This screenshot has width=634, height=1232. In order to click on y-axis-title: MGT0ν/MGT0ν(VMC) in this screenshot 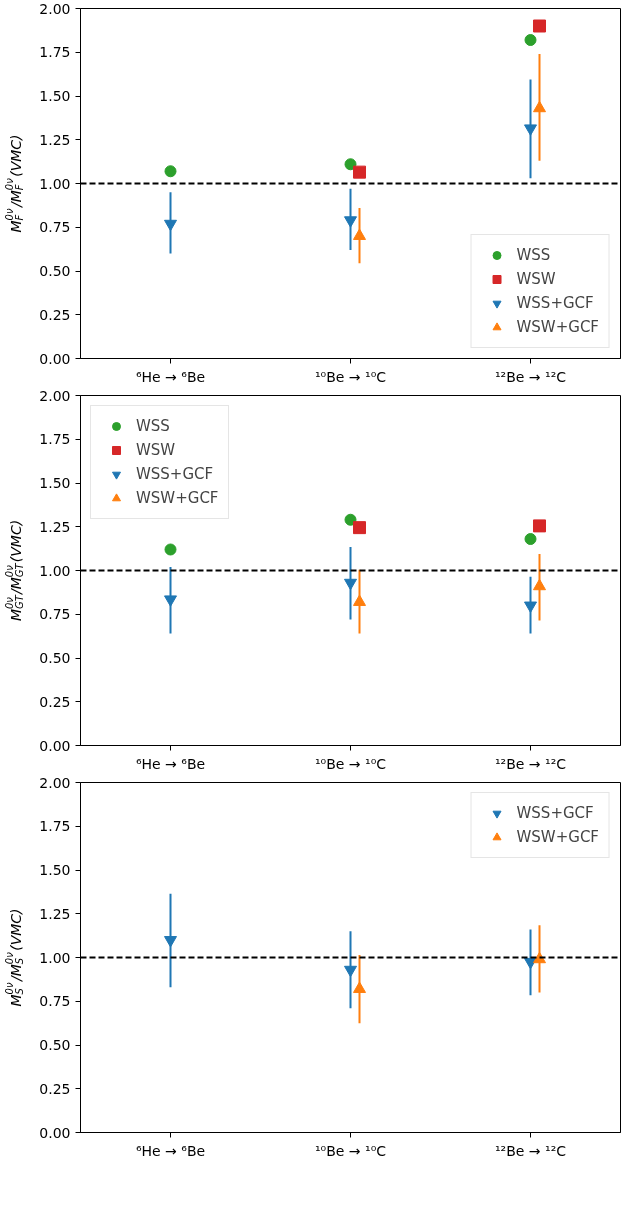, I will do `click(14, 570)`.